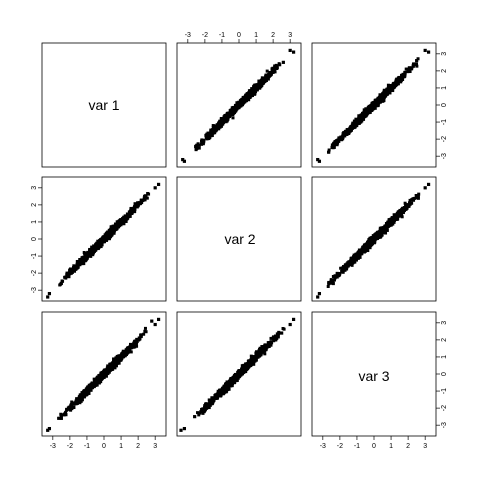 The width and height of the screenshot is (480, 480). Describe the element at coordinates (444, 340) in the screenshot. I see `right-axis-row2-tick-label: 2` at that location.